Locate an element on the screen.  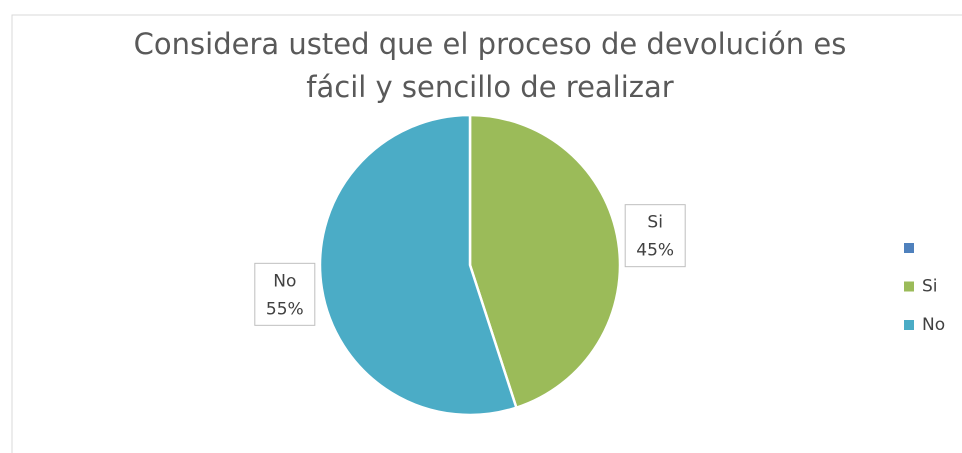
chart-title: fácil y sencillo de realizar is located at coordinates (490, 87).